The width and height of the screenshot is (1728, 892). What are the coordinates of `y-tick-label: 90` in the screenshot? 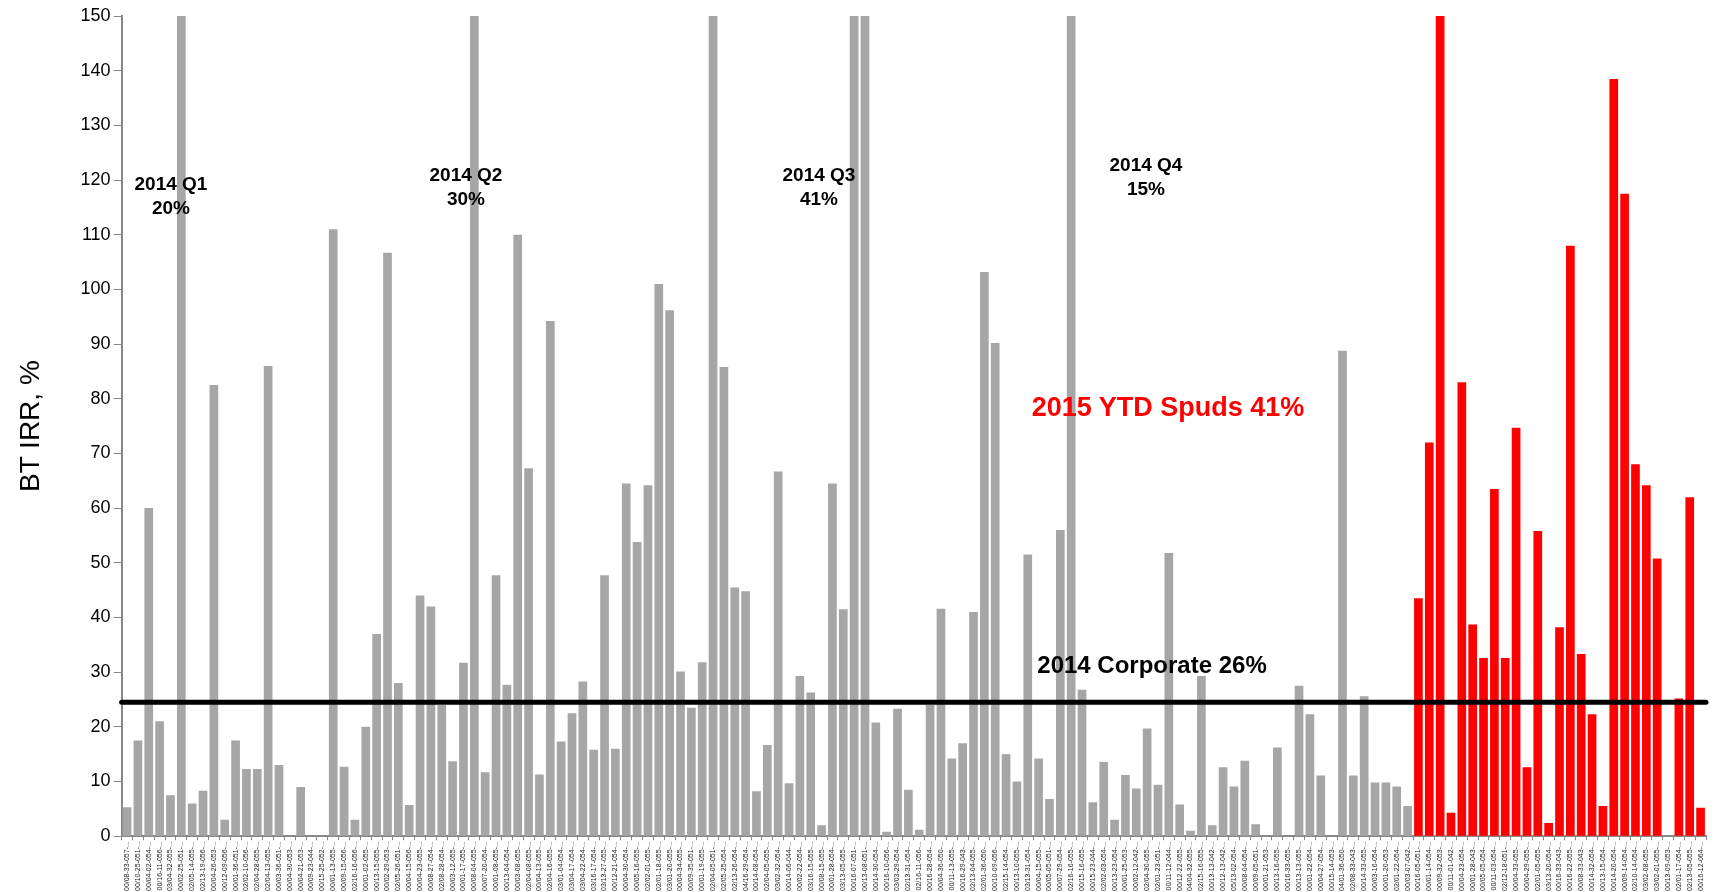 It's located at (100, 343).